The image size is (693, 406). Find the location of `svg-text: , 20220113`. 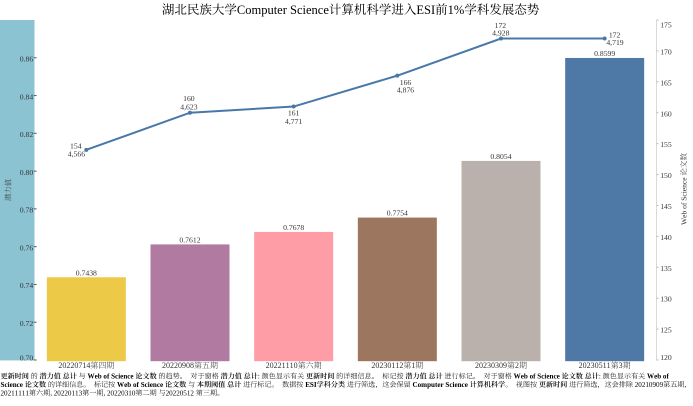

svg-text: , 20220113 is located at coordinates (66, 393).